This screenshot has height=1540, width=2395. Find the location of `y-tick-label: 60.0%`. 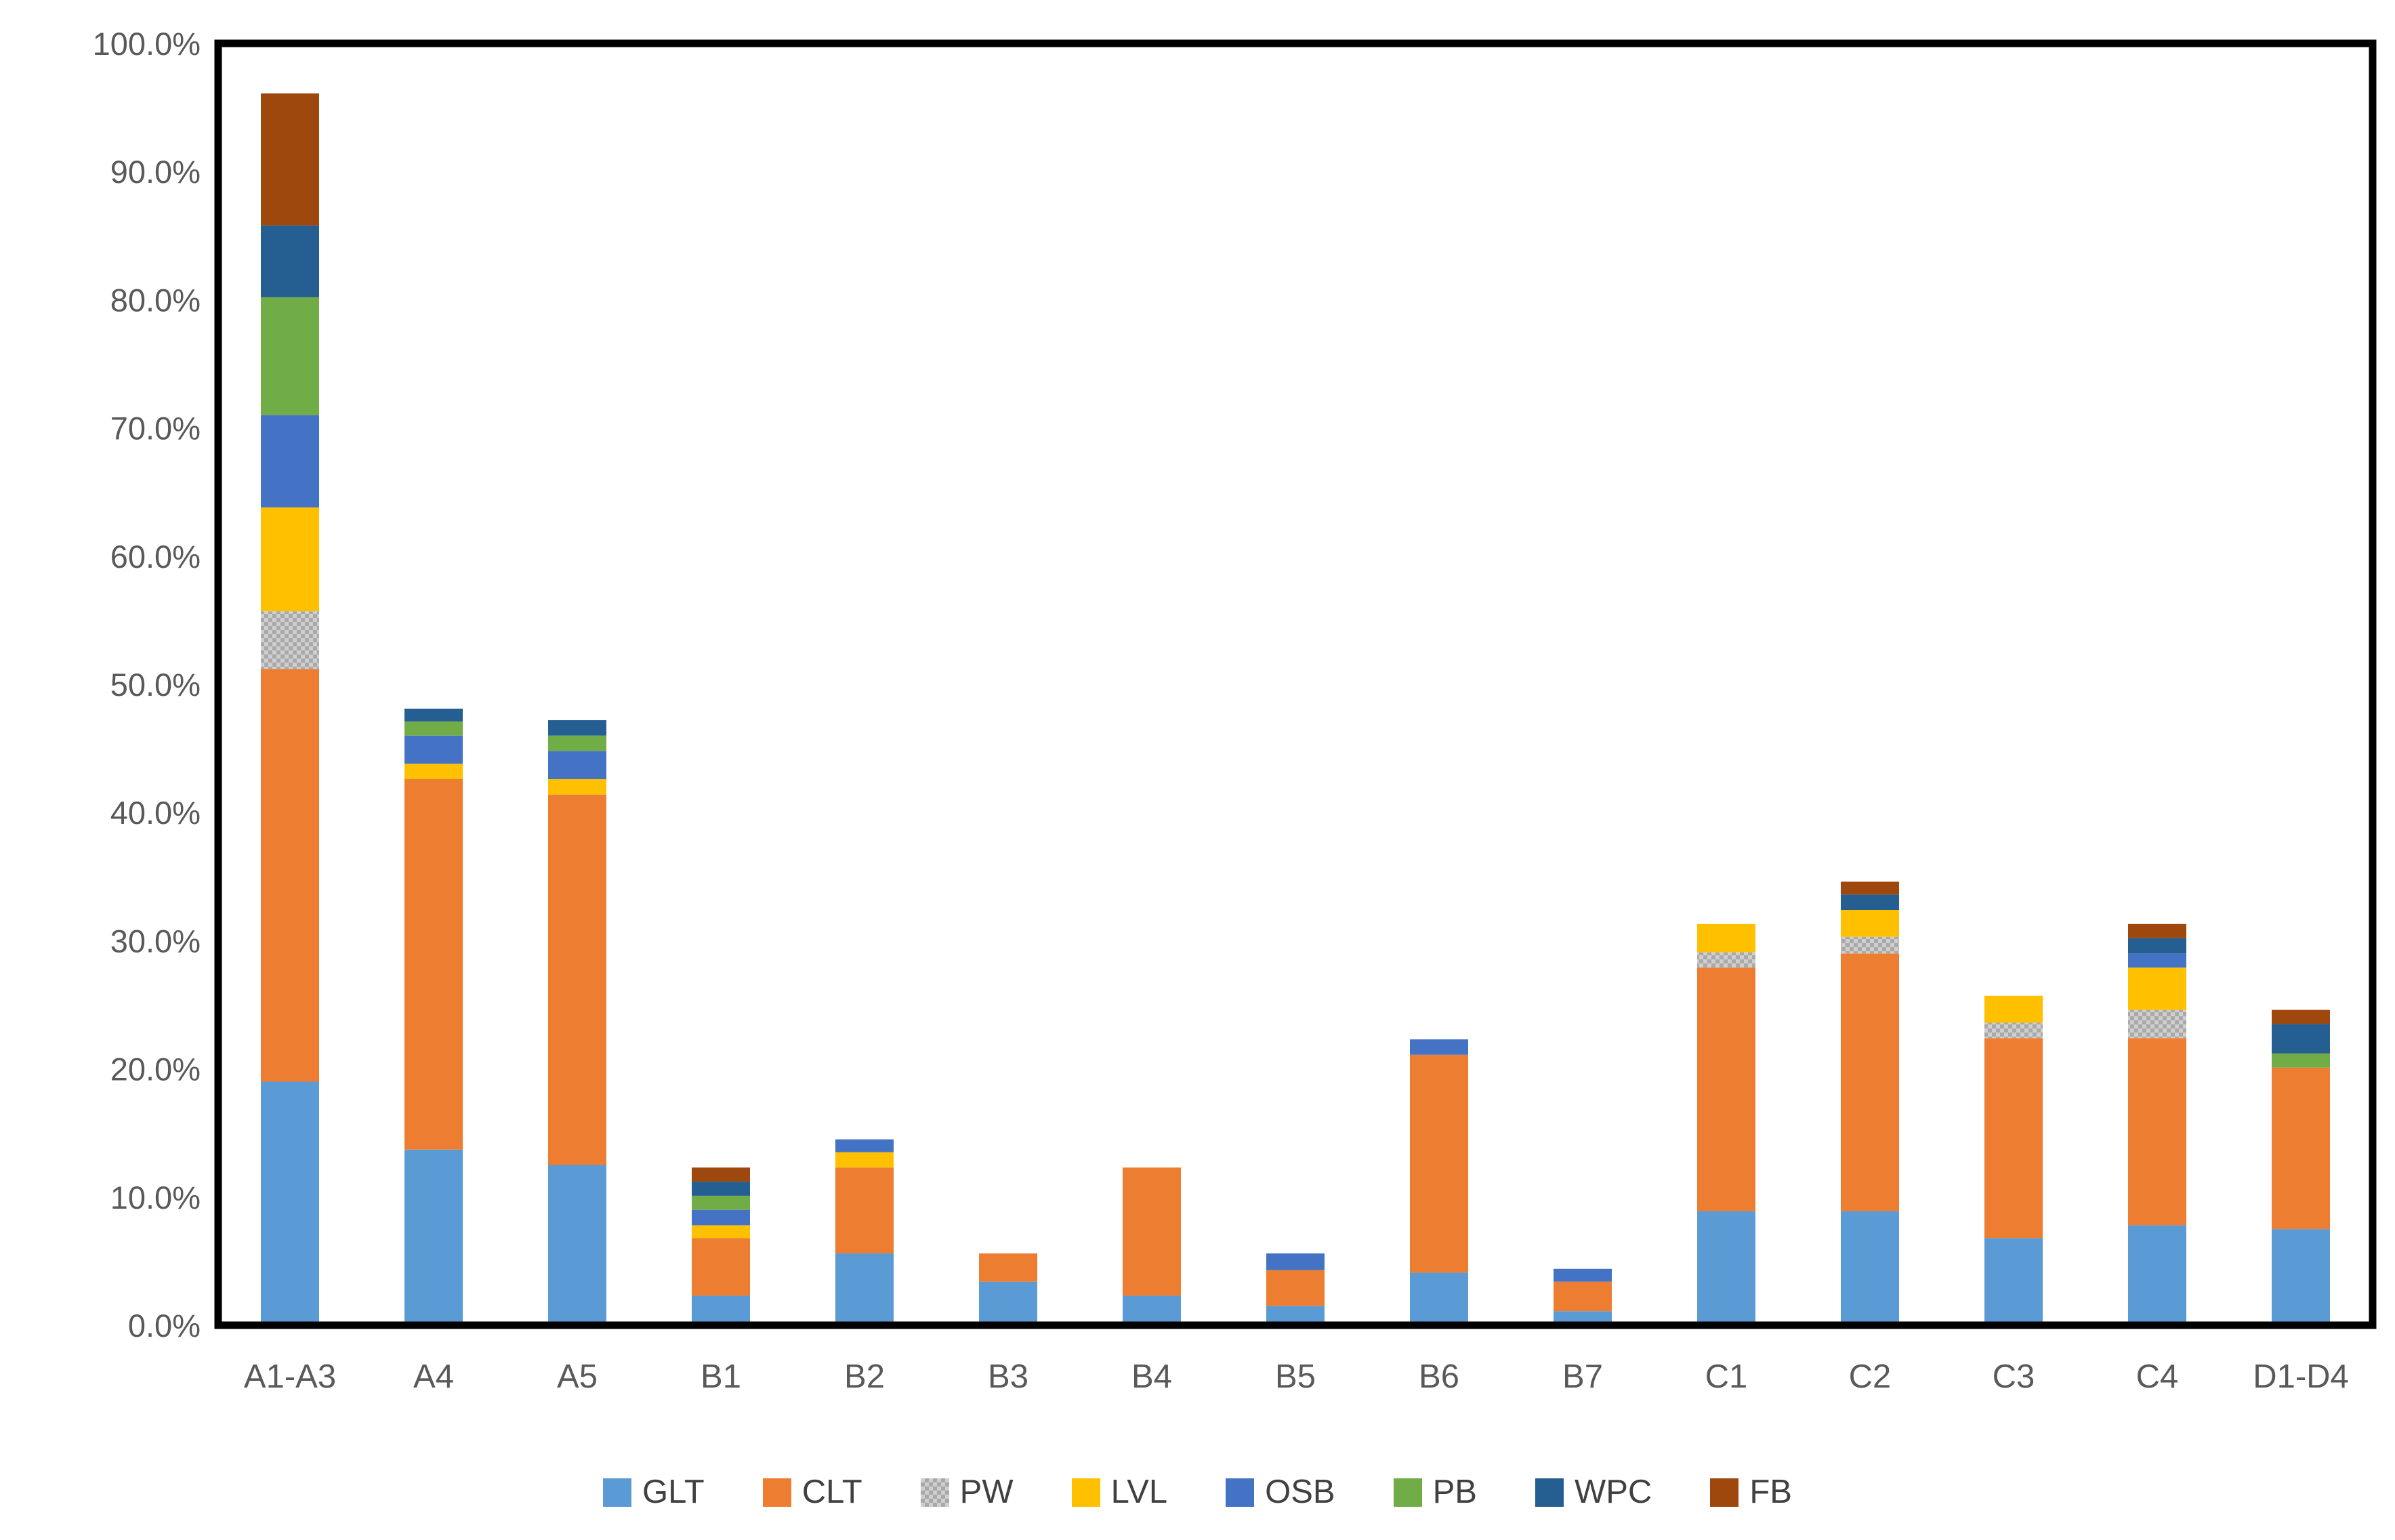

y-tick-label: 60.0% is located at coordinates (155, 557).